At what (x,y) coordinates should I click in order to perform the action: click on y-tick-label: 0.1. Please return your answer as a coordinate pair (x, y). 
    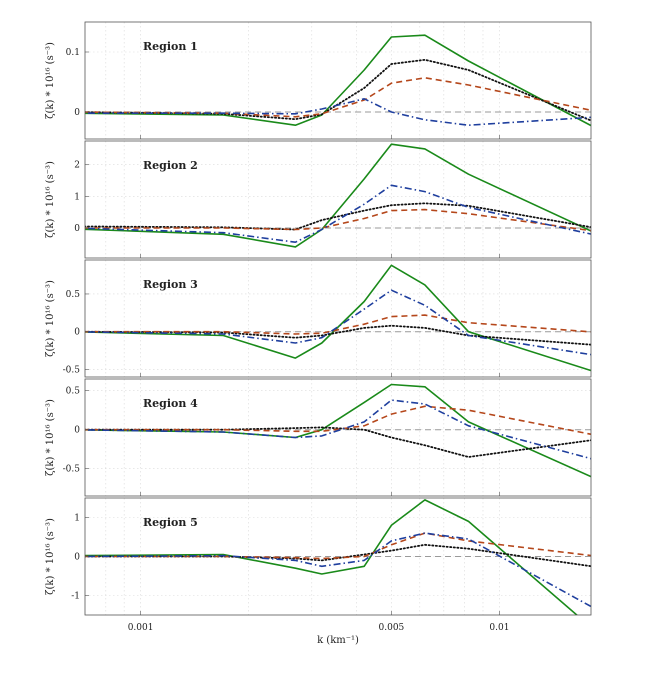
    Looking at the image, I should click on (73, 53).